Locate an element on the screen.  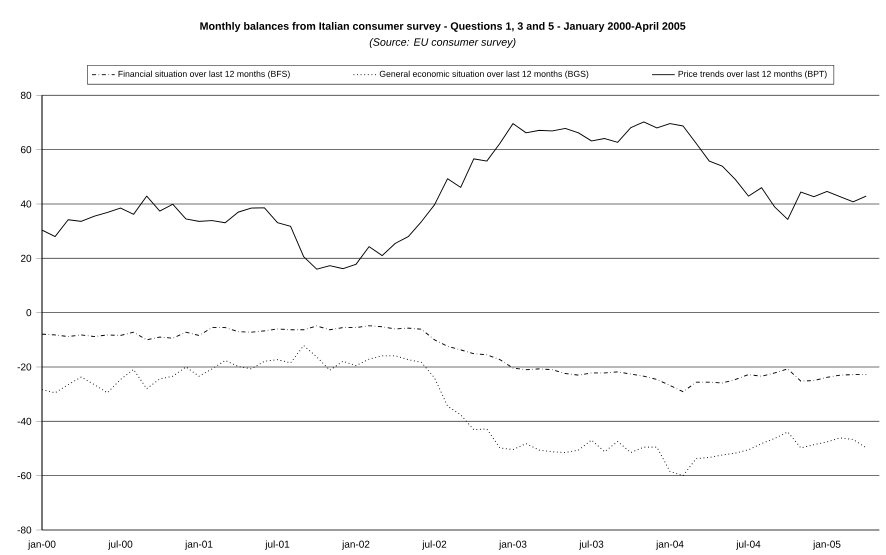
y-tick-label: -60 is located at coordinates (25, 476).